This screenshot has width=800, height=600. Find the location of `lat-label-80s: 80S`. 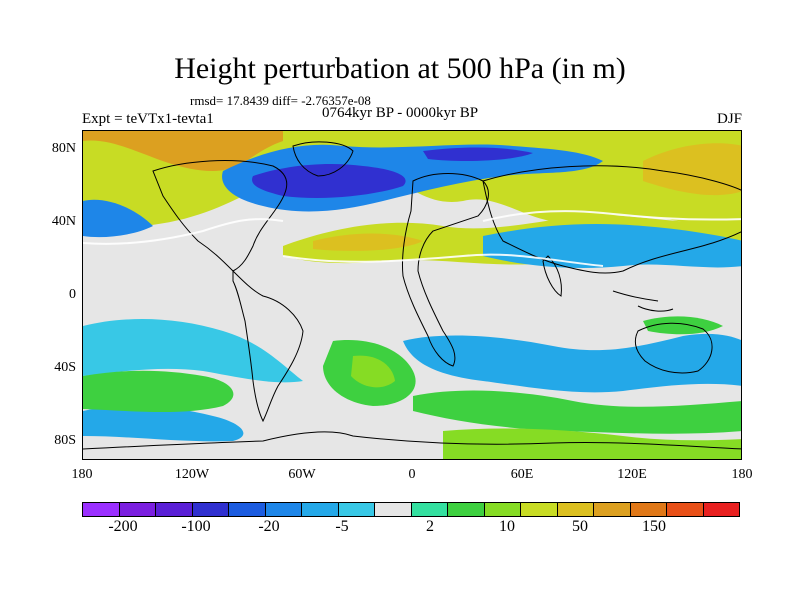

lat-label-80s: 80S is located at coordinates (65, 440).